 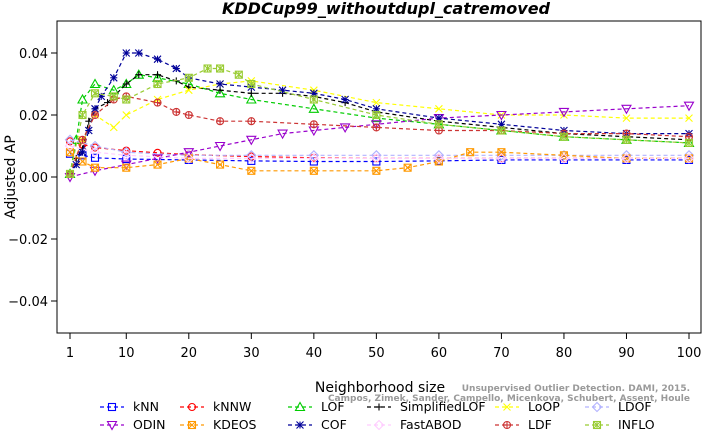 What do you see at coordinates (28, 302) in the screenshot?
I see `y-tick-label: −0.04` at bounding box center [28, 302].